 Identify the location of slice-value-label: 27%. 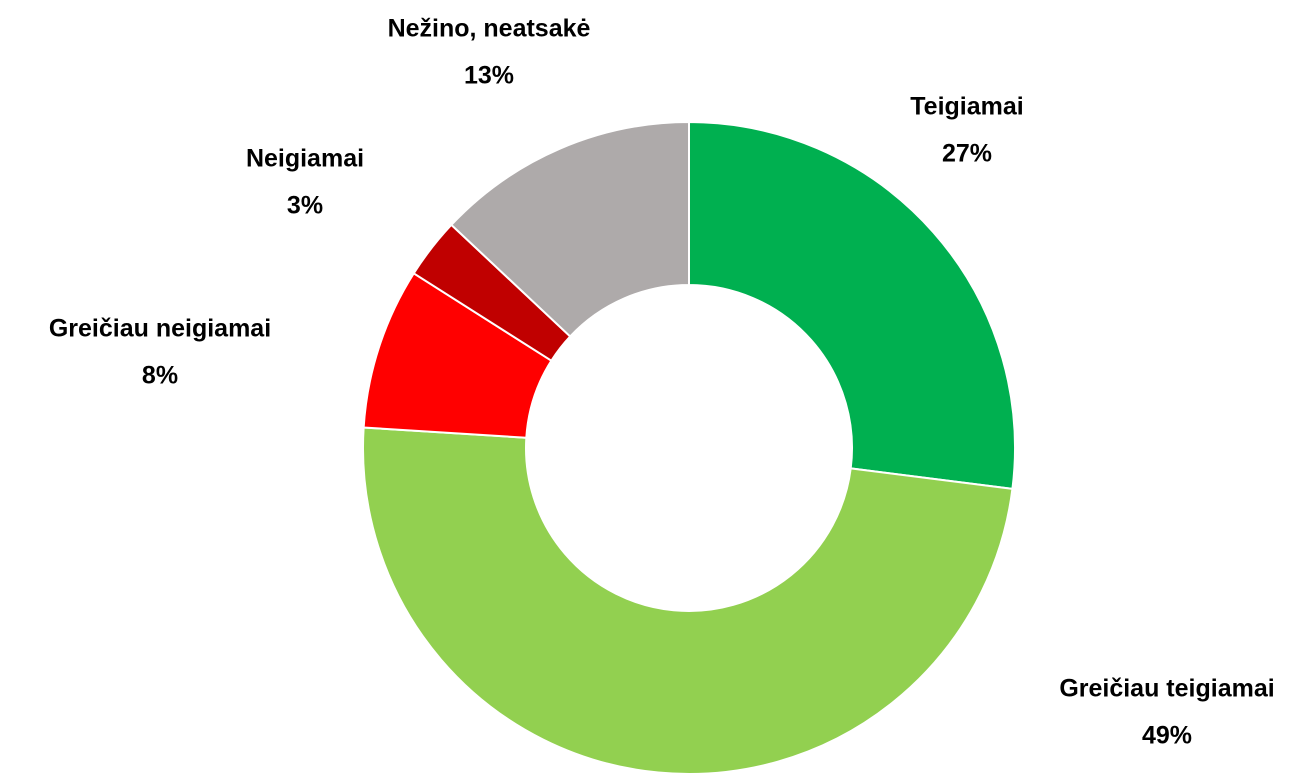
(967, 154).